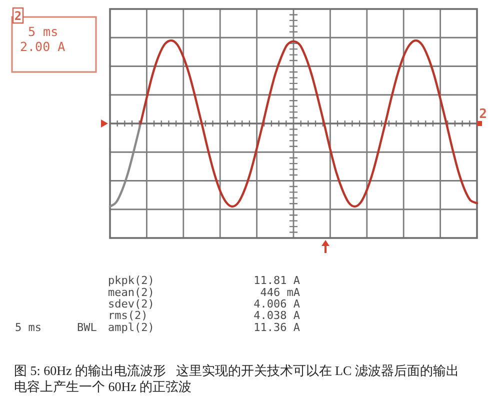 This screenshot has height=403, width=490. What do you see at coordinates (128, 315) in the screenshot?
I see `text: rms(2)` at bounding box center [128, 315].